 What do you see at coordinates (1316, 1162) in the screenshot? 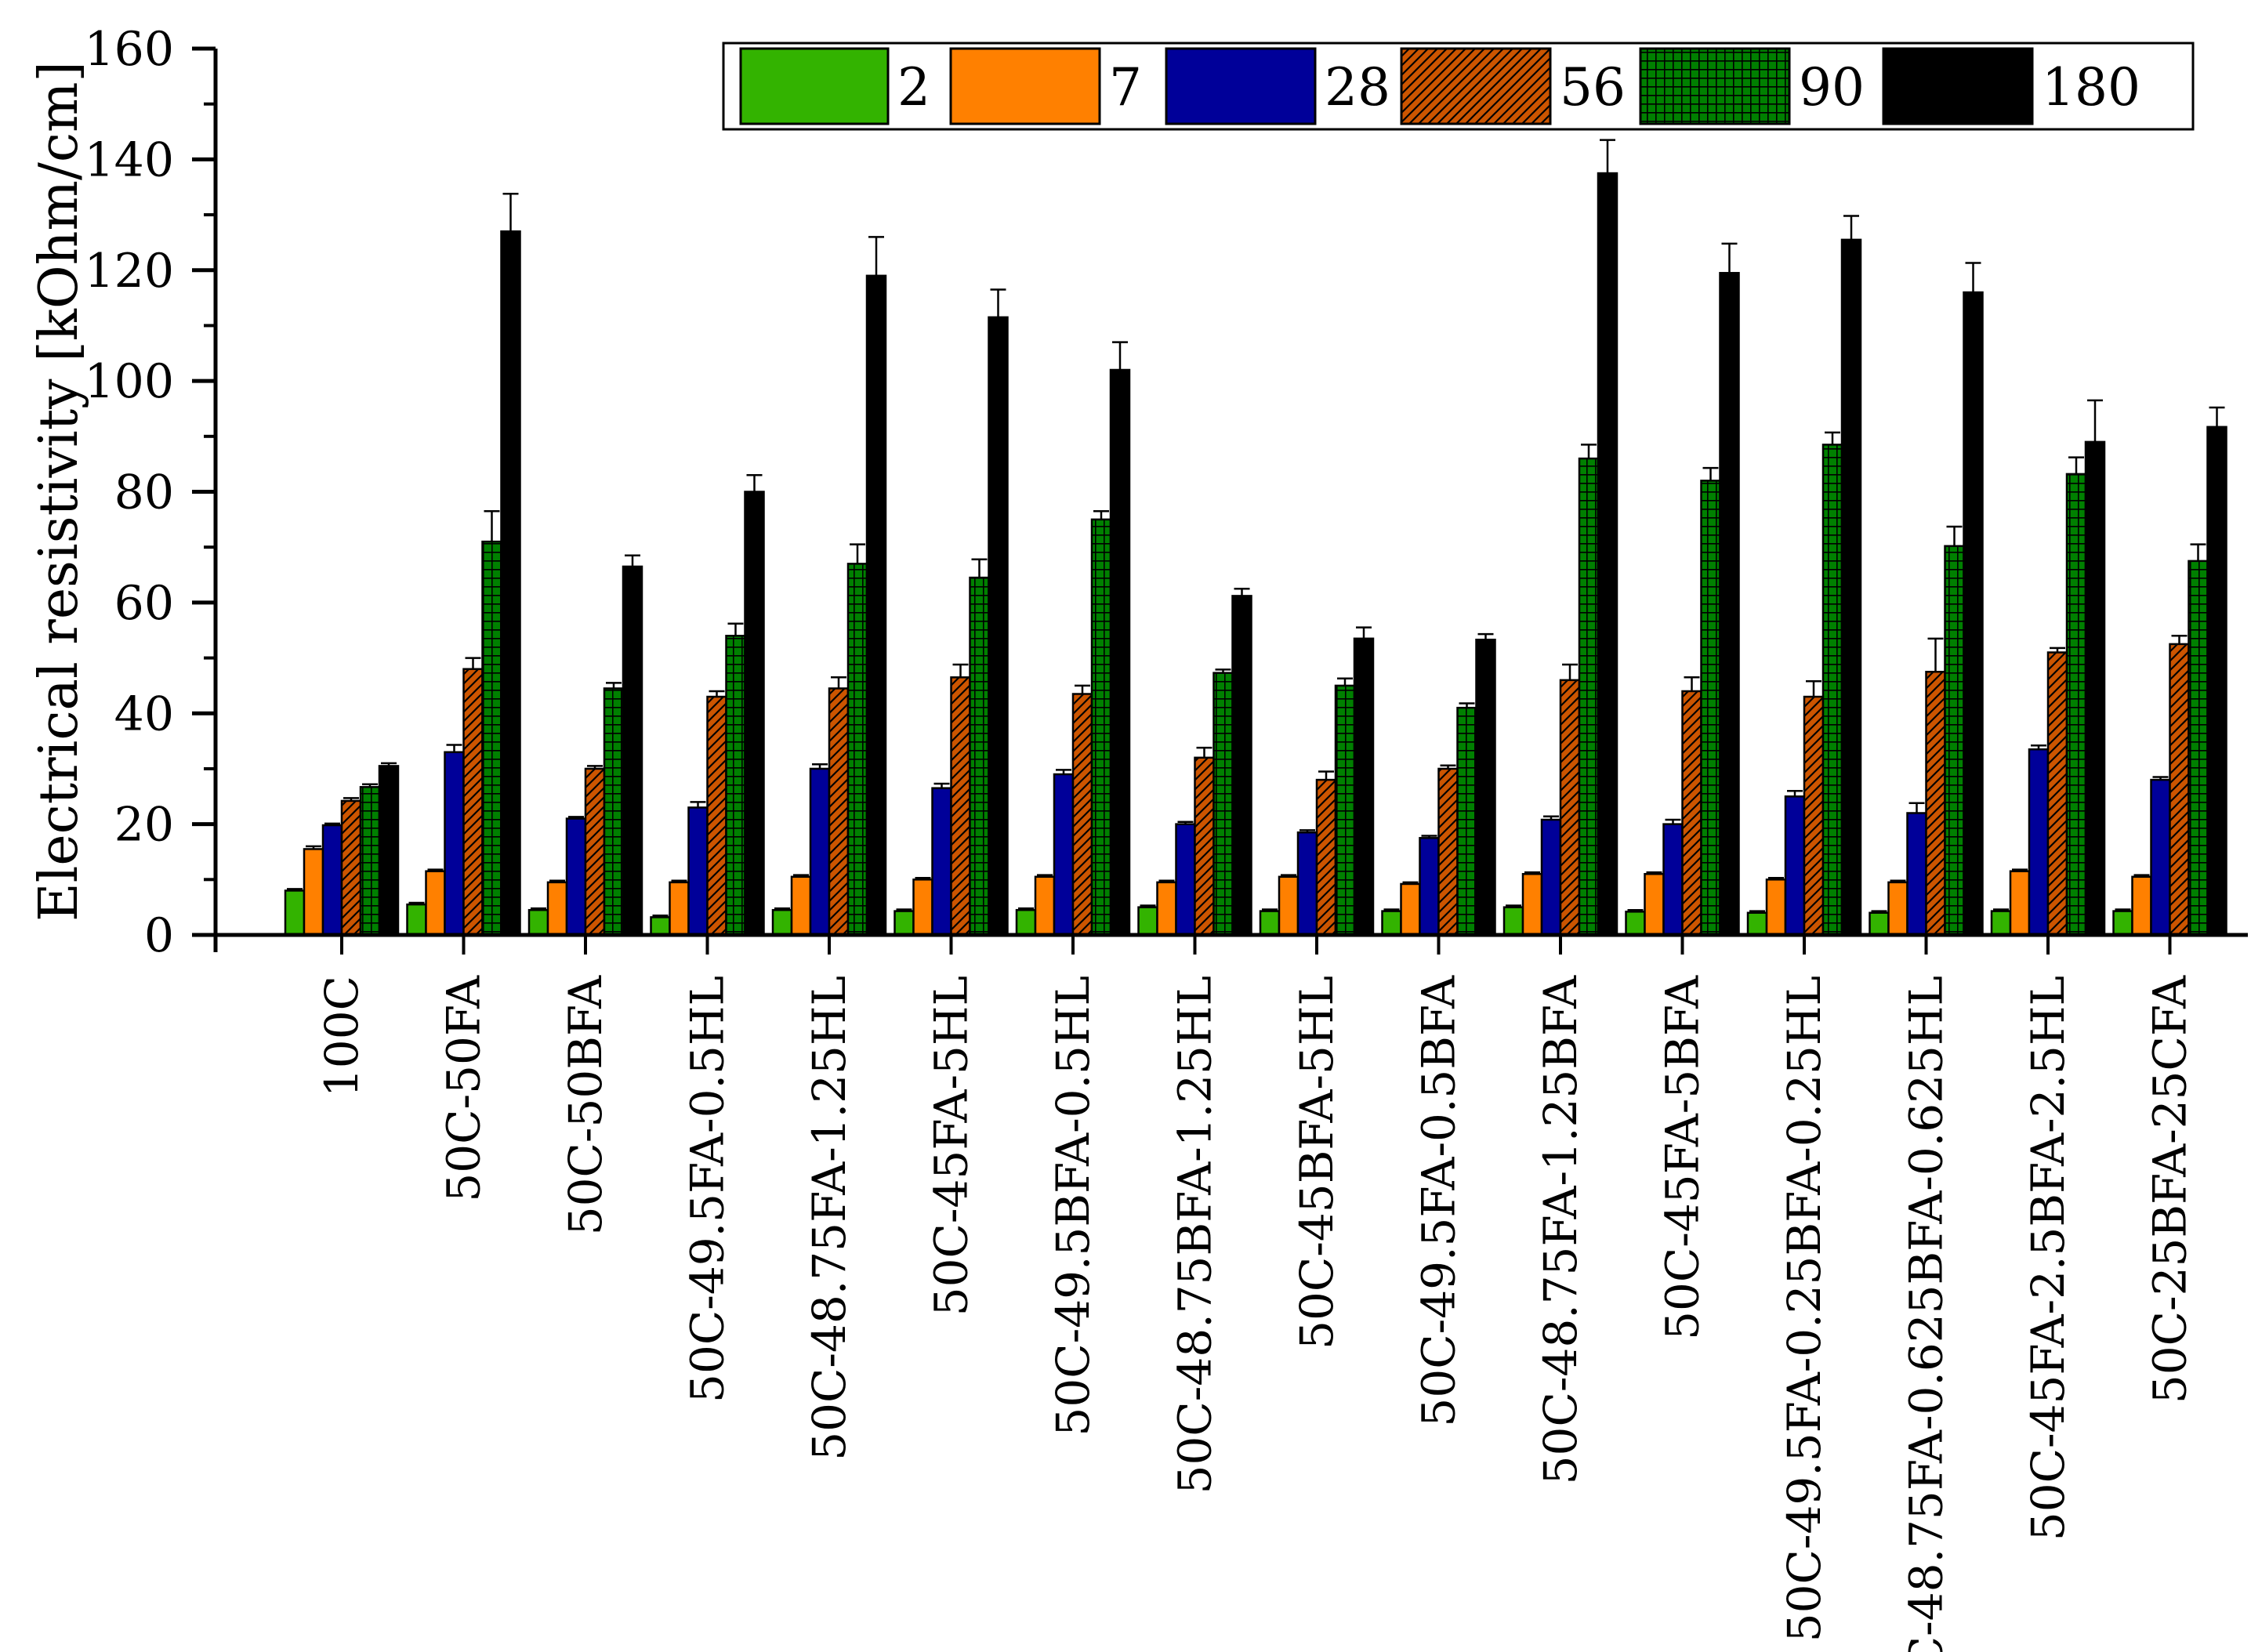
I see `category-label: 50C-45BFA-5HL` at bounding box center [1316, 1162].